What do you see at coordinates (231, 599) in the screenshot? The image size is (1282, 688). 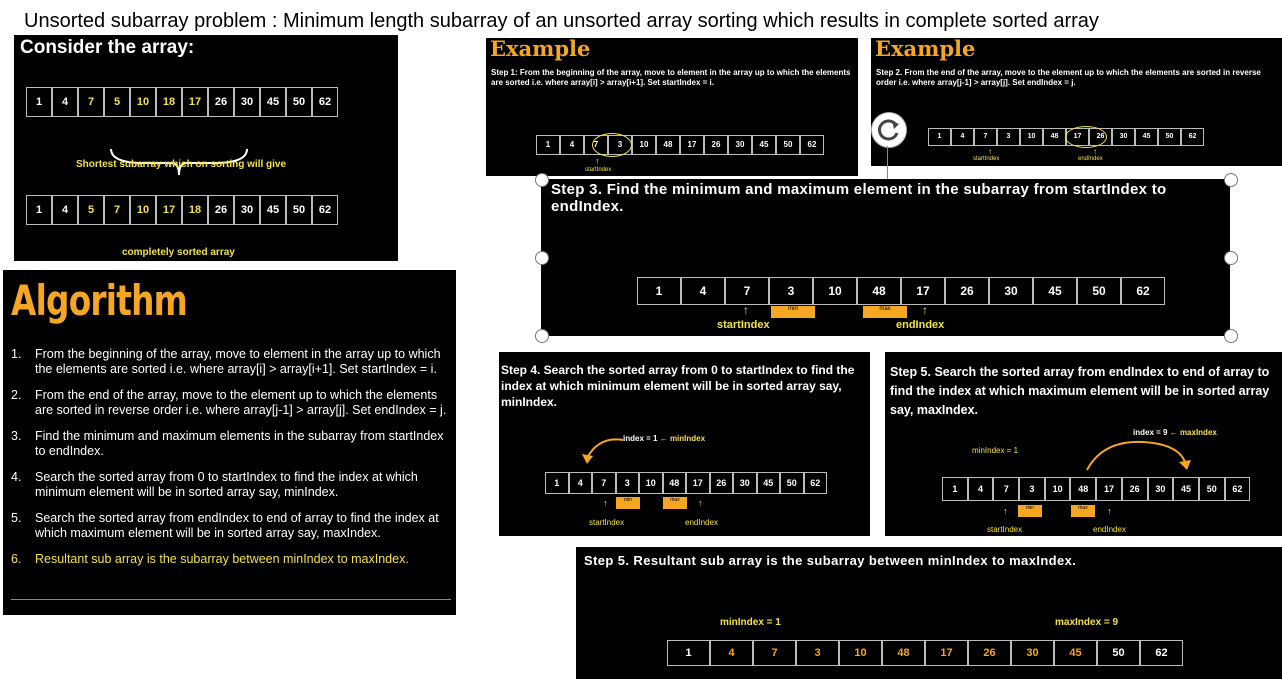 I see `bottom-line` at bounding box center [231, 599].